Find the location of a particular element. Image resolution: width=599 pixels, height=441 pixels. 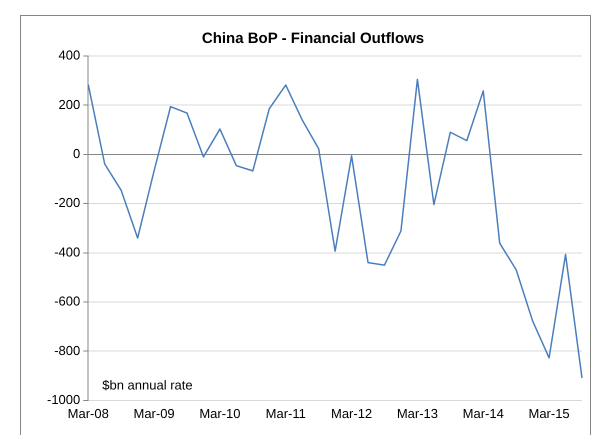

y-tick-label: 0 is located at coordinates (76, 153).